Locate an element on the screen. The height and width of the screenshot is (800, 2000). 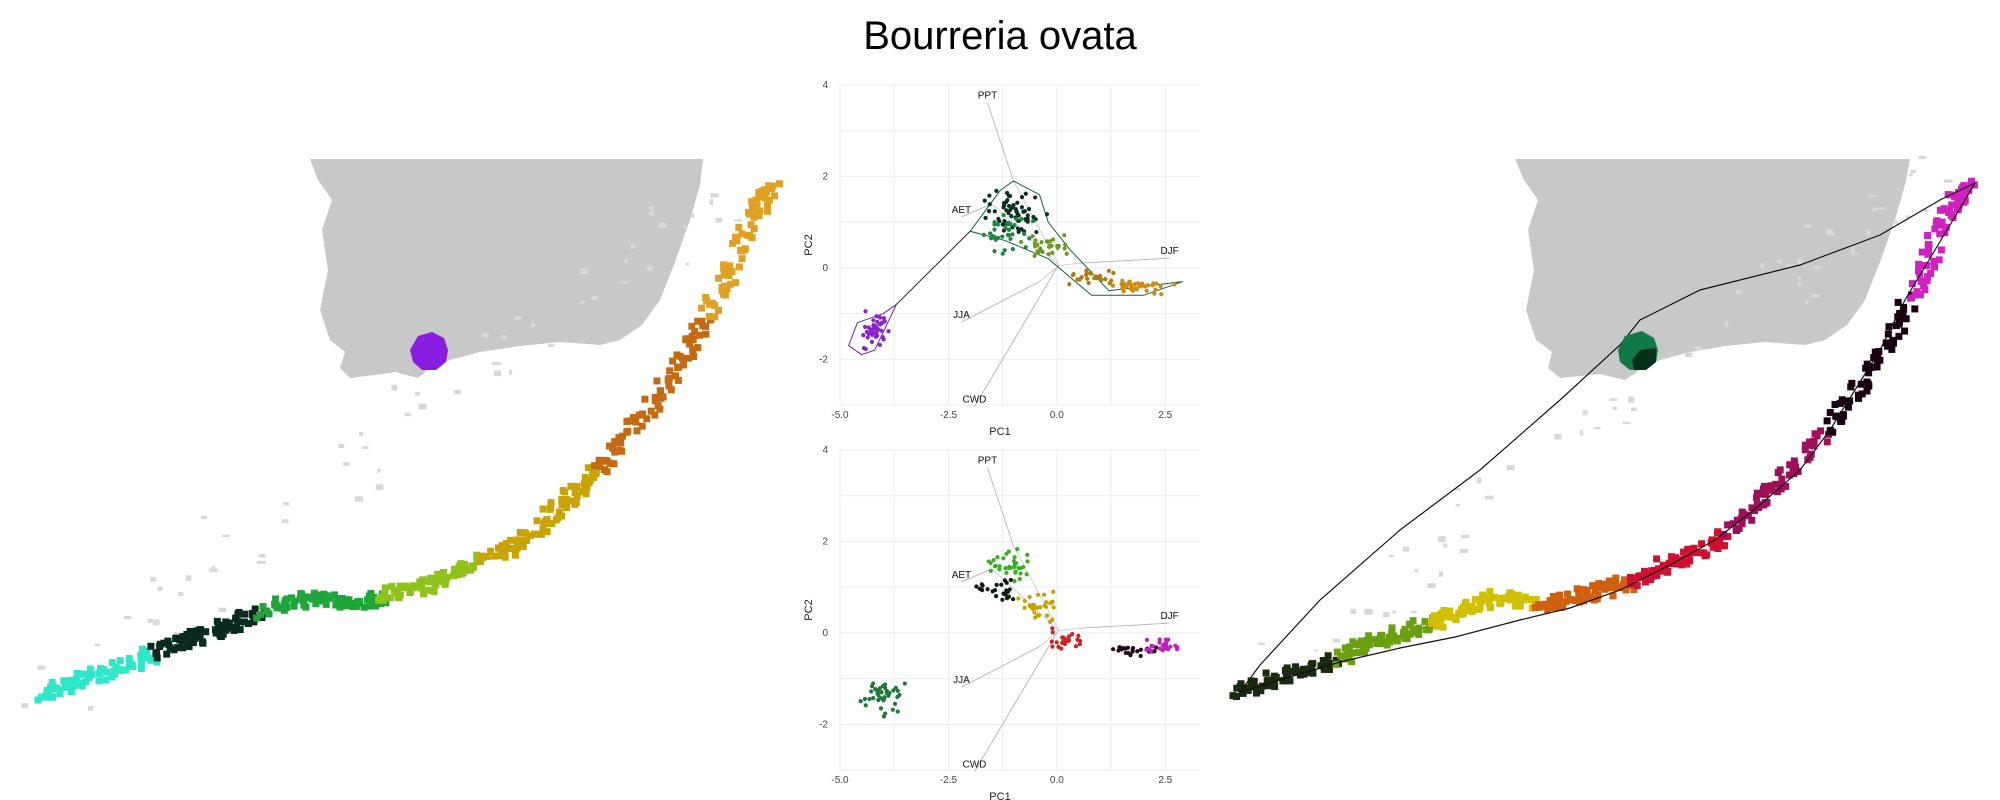
loading-label: AET is located at coordinates (961, 210).